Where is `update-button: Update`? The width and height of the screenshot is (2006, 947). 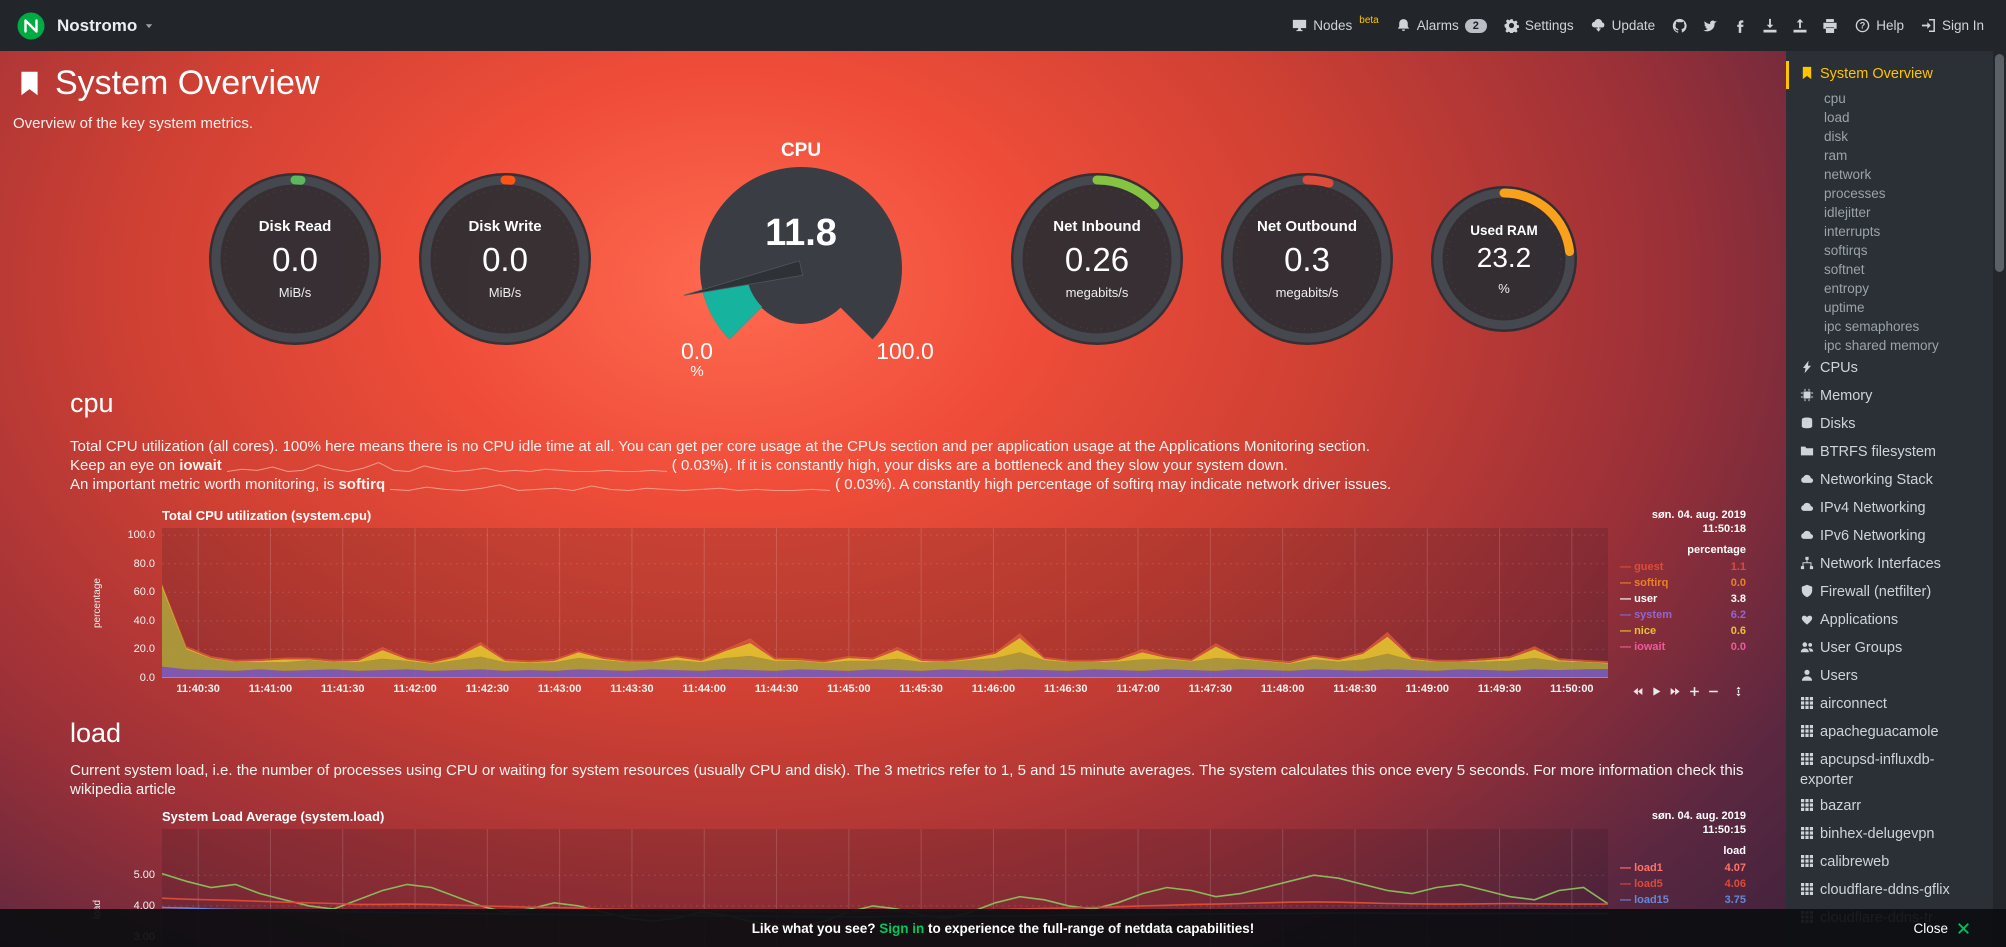 update-button: Update is located at coordinates (1623, 25).